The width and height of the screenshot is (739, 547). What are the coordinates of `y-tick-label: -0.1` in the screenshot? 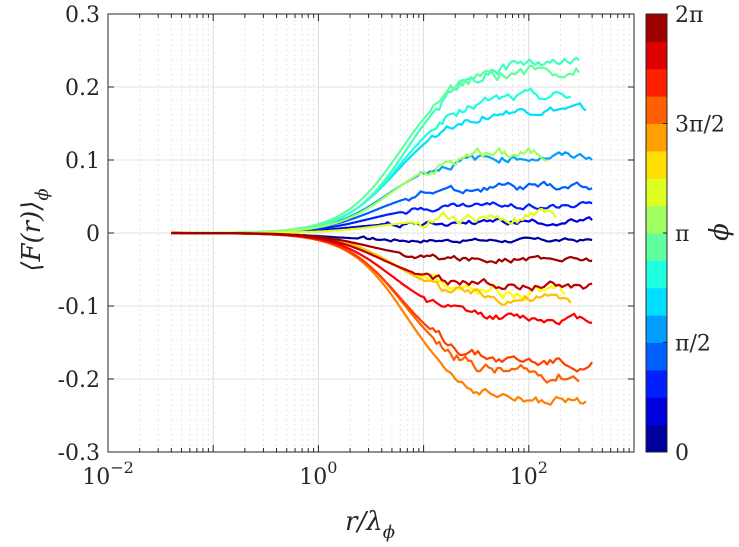 It's located at (79, 307).